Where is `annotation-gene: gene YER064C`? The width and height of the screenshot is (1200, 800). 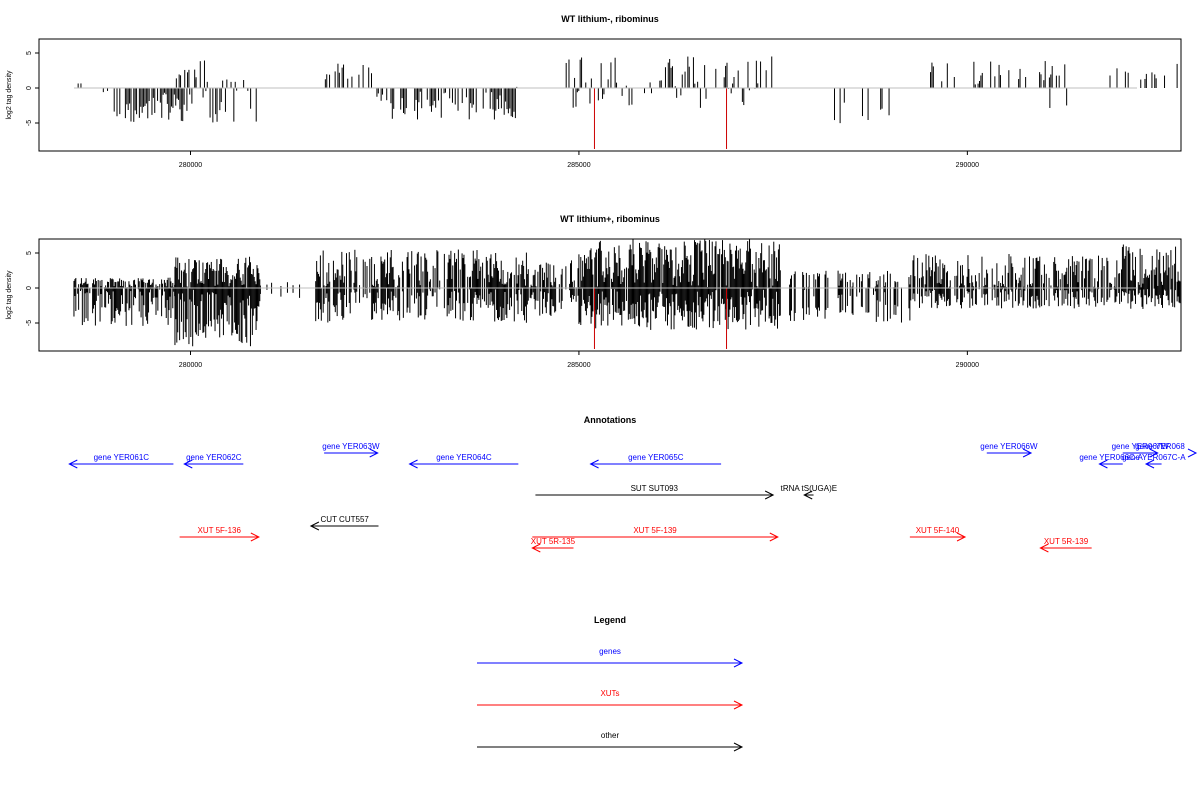 annotation-gene: gene YER064C is located at coordinates (463, 461).